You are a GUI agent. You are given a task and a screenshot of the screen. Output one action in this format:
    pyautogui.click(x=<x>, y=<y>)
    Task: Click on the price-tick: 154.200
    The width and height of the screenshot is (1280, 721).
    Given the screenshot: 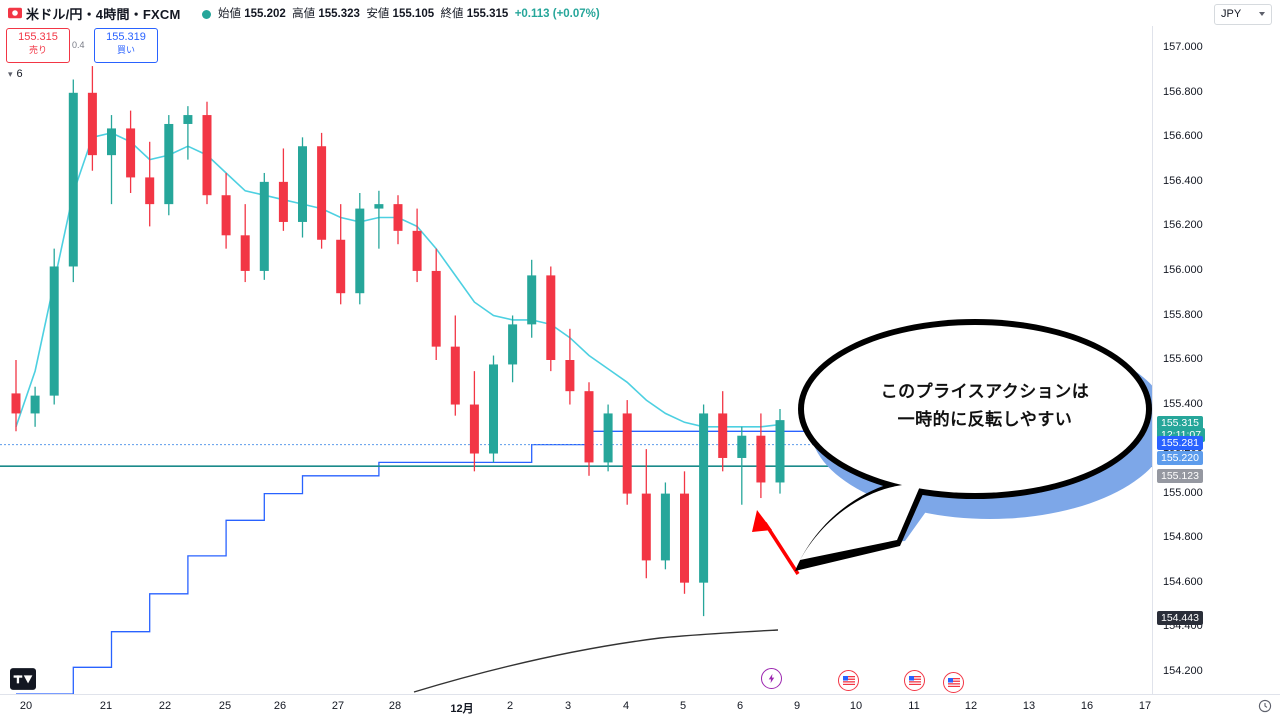 What is the action you would take?
    pyautogui.click(x=1183, y=670)
    